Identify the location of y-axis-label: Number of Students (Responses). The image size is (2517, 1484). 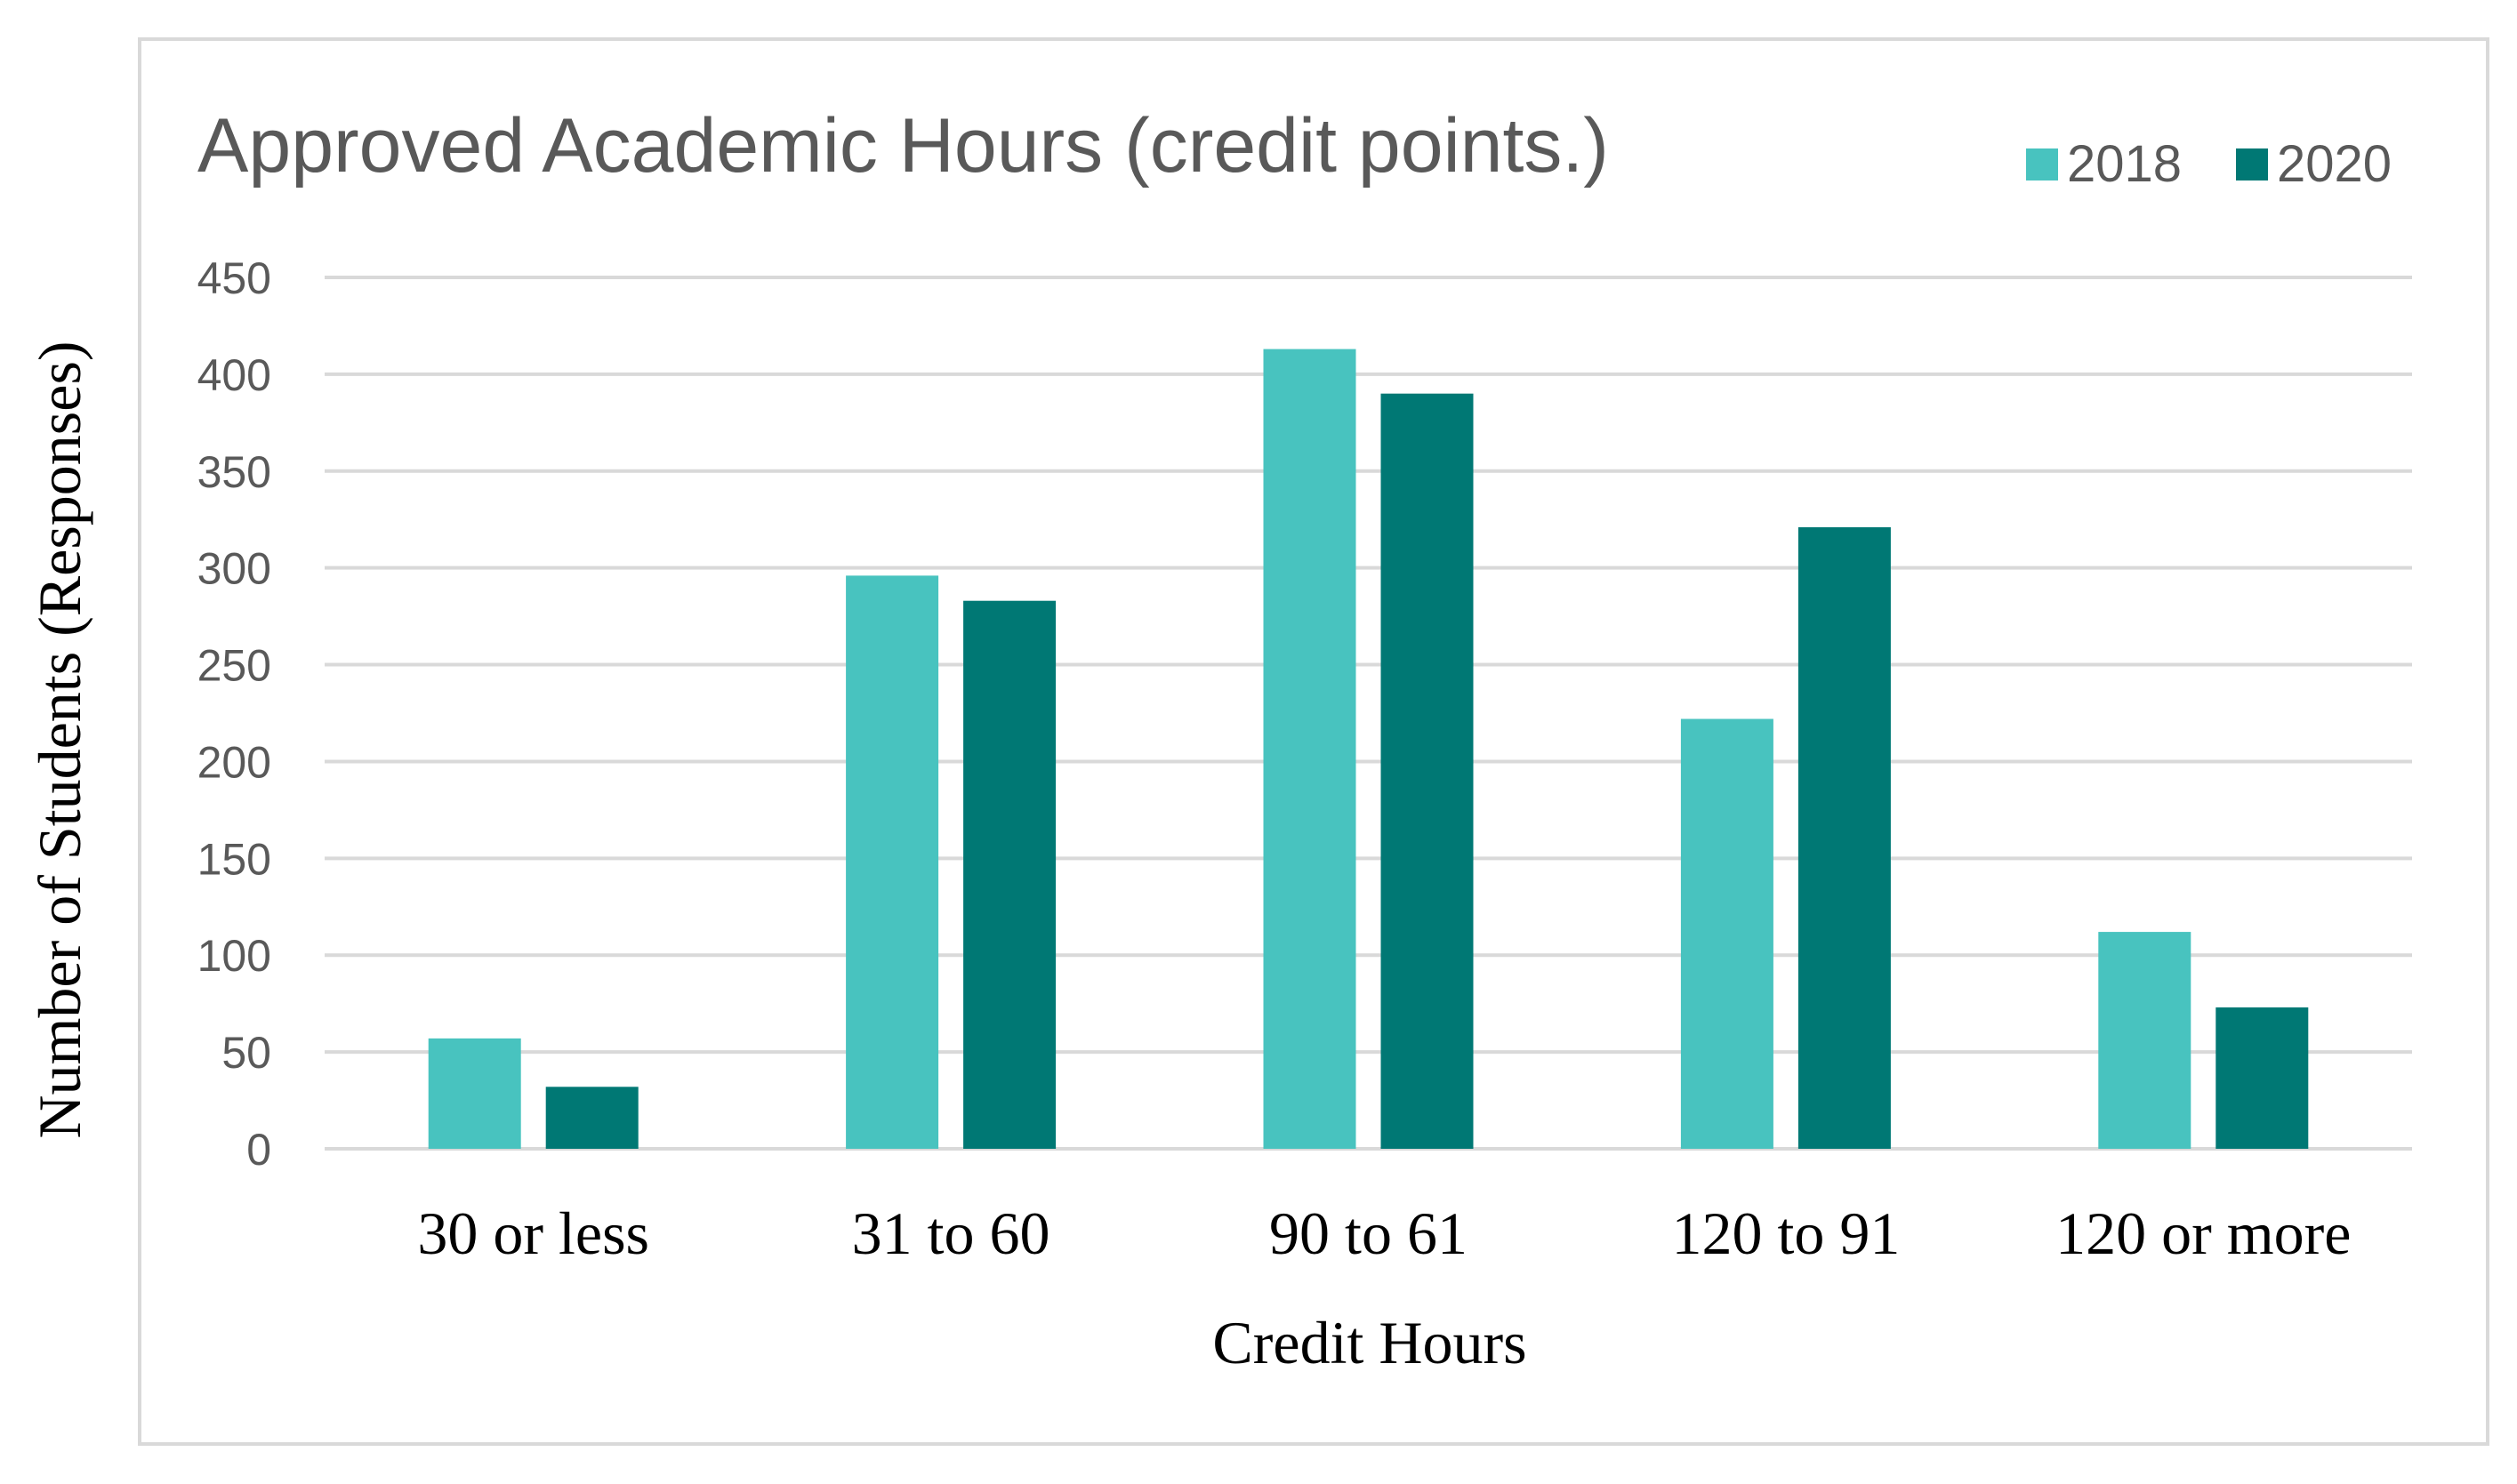
(59, 739).